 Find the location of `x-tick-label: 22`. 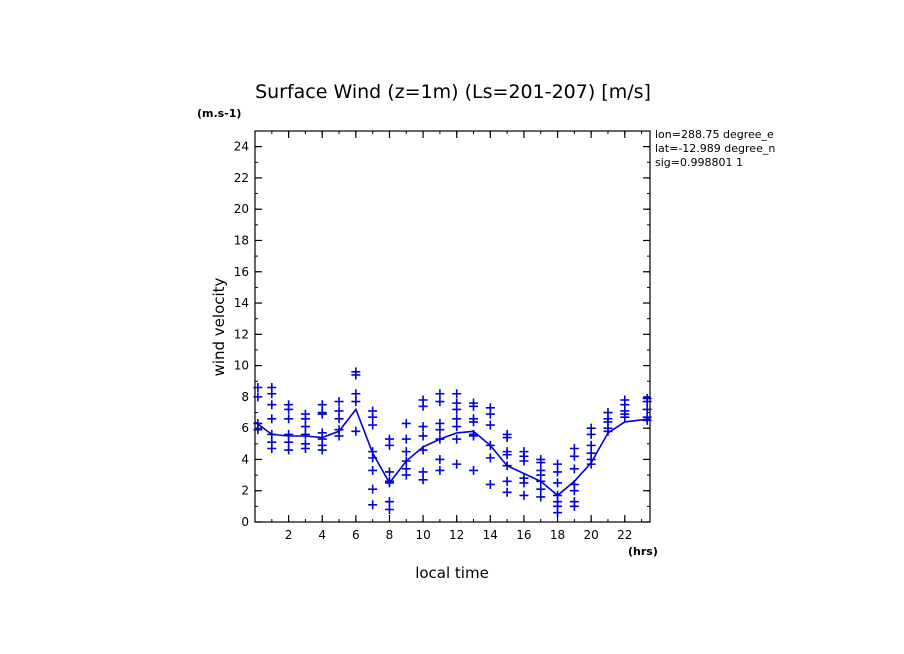

x-tick-label: 22 is located at coordinates (624, 535).